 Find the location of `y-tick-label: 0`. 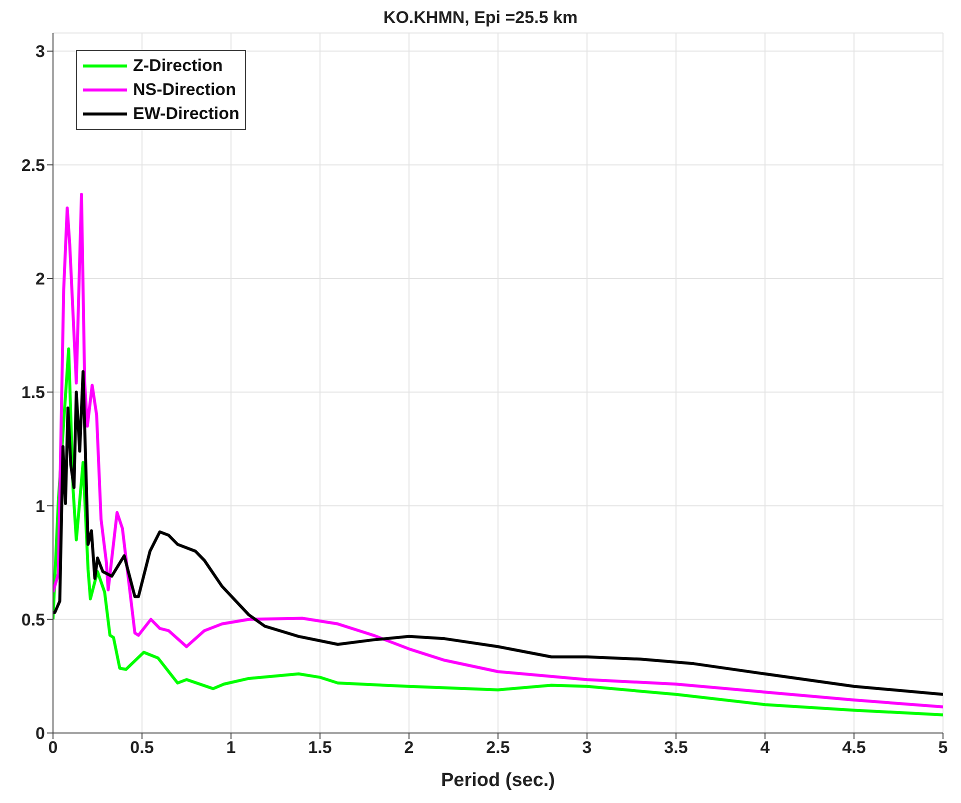

y-tick-label: 0 is located at coordinates (40, 734).